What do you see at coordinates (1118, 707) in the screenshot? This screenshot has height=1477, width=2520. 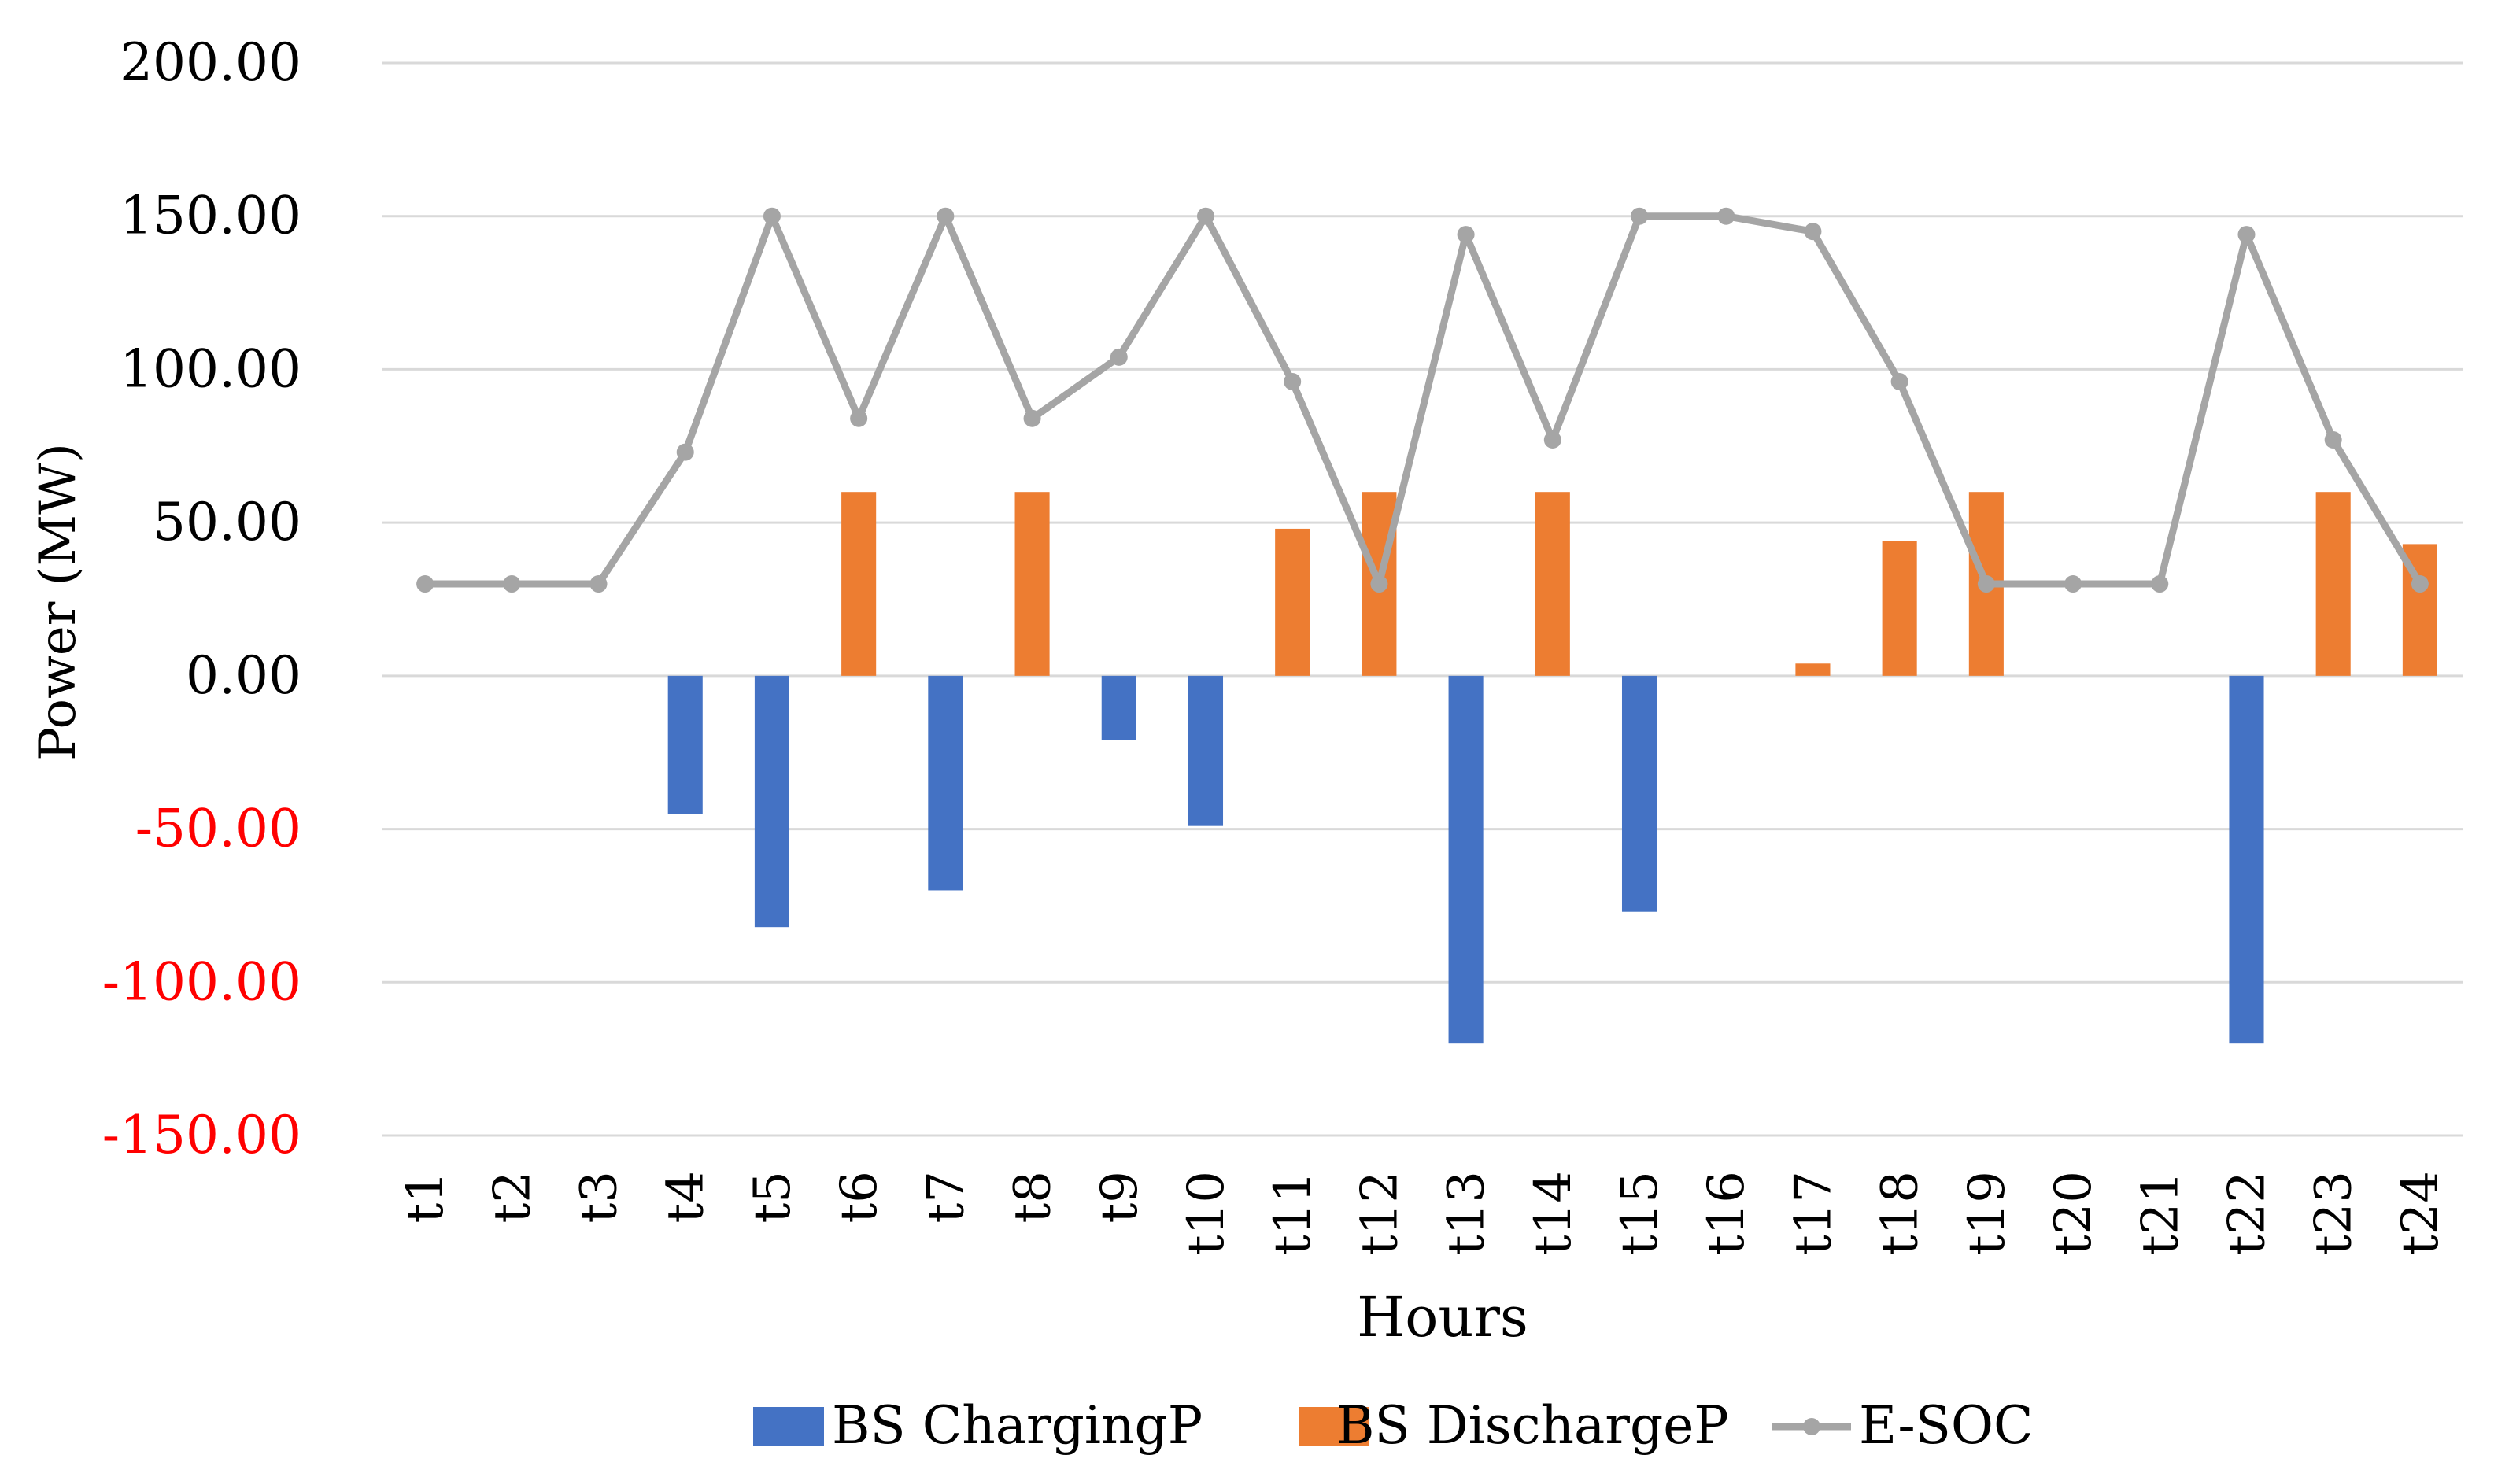 I see `charging-bar-t9` at bounding box center [1118, 707].